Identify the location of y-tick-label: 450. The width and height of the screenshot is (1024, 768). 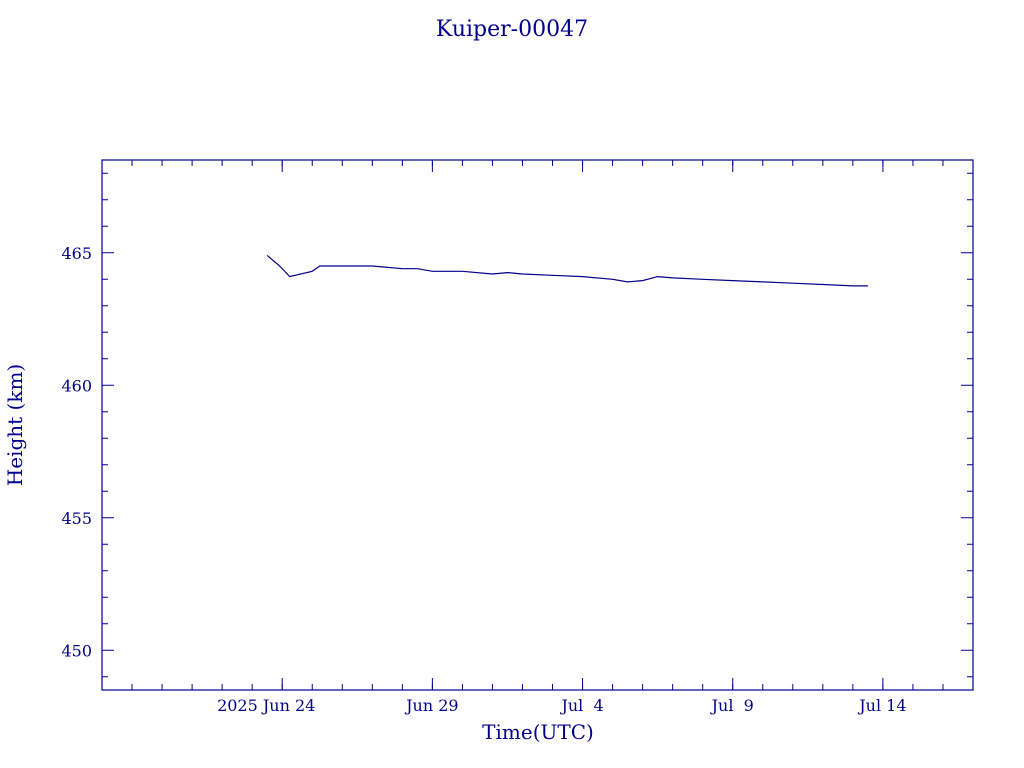
(76, 650).